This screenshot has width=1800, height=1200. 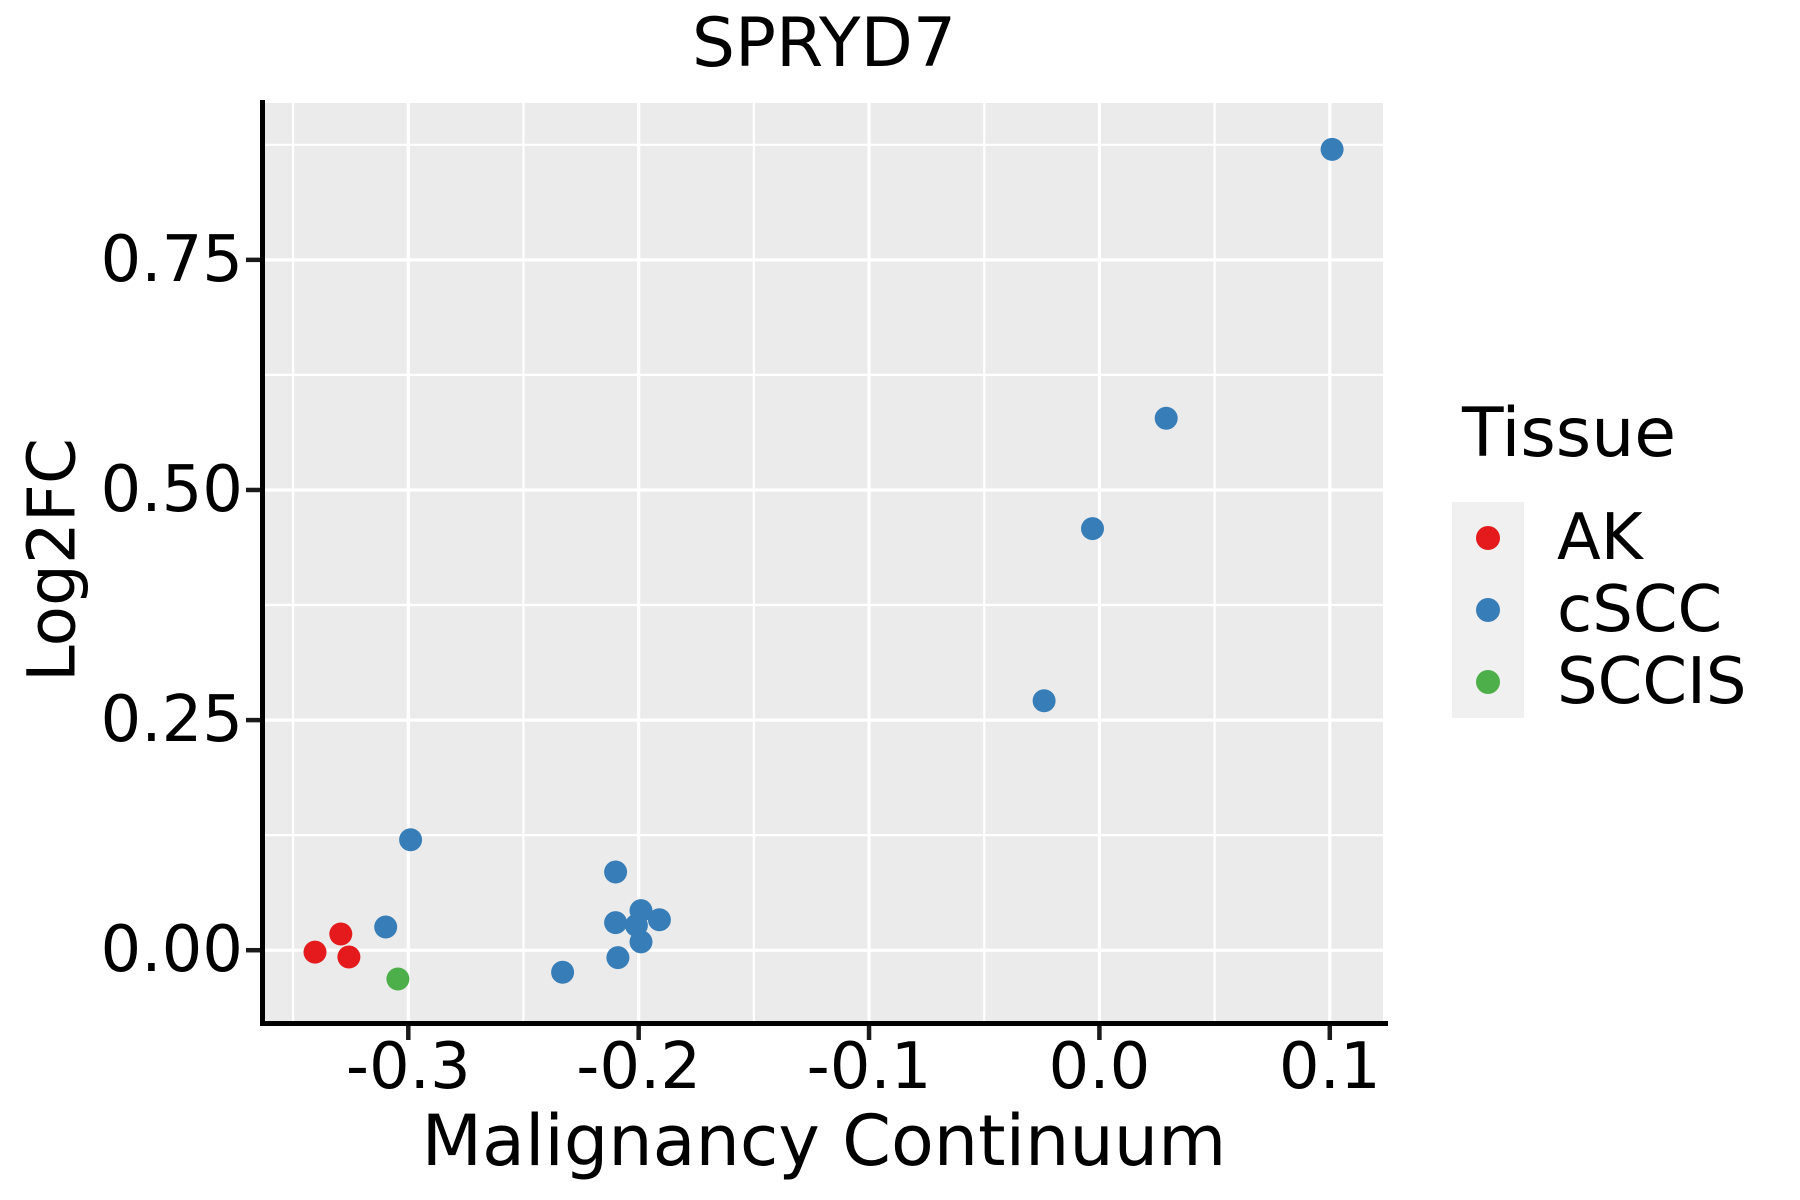 What do you see at coordinates (1652, 682) in the screenshot?
I see `legend-label: SCCIS` at bounding box center [1652, 682].